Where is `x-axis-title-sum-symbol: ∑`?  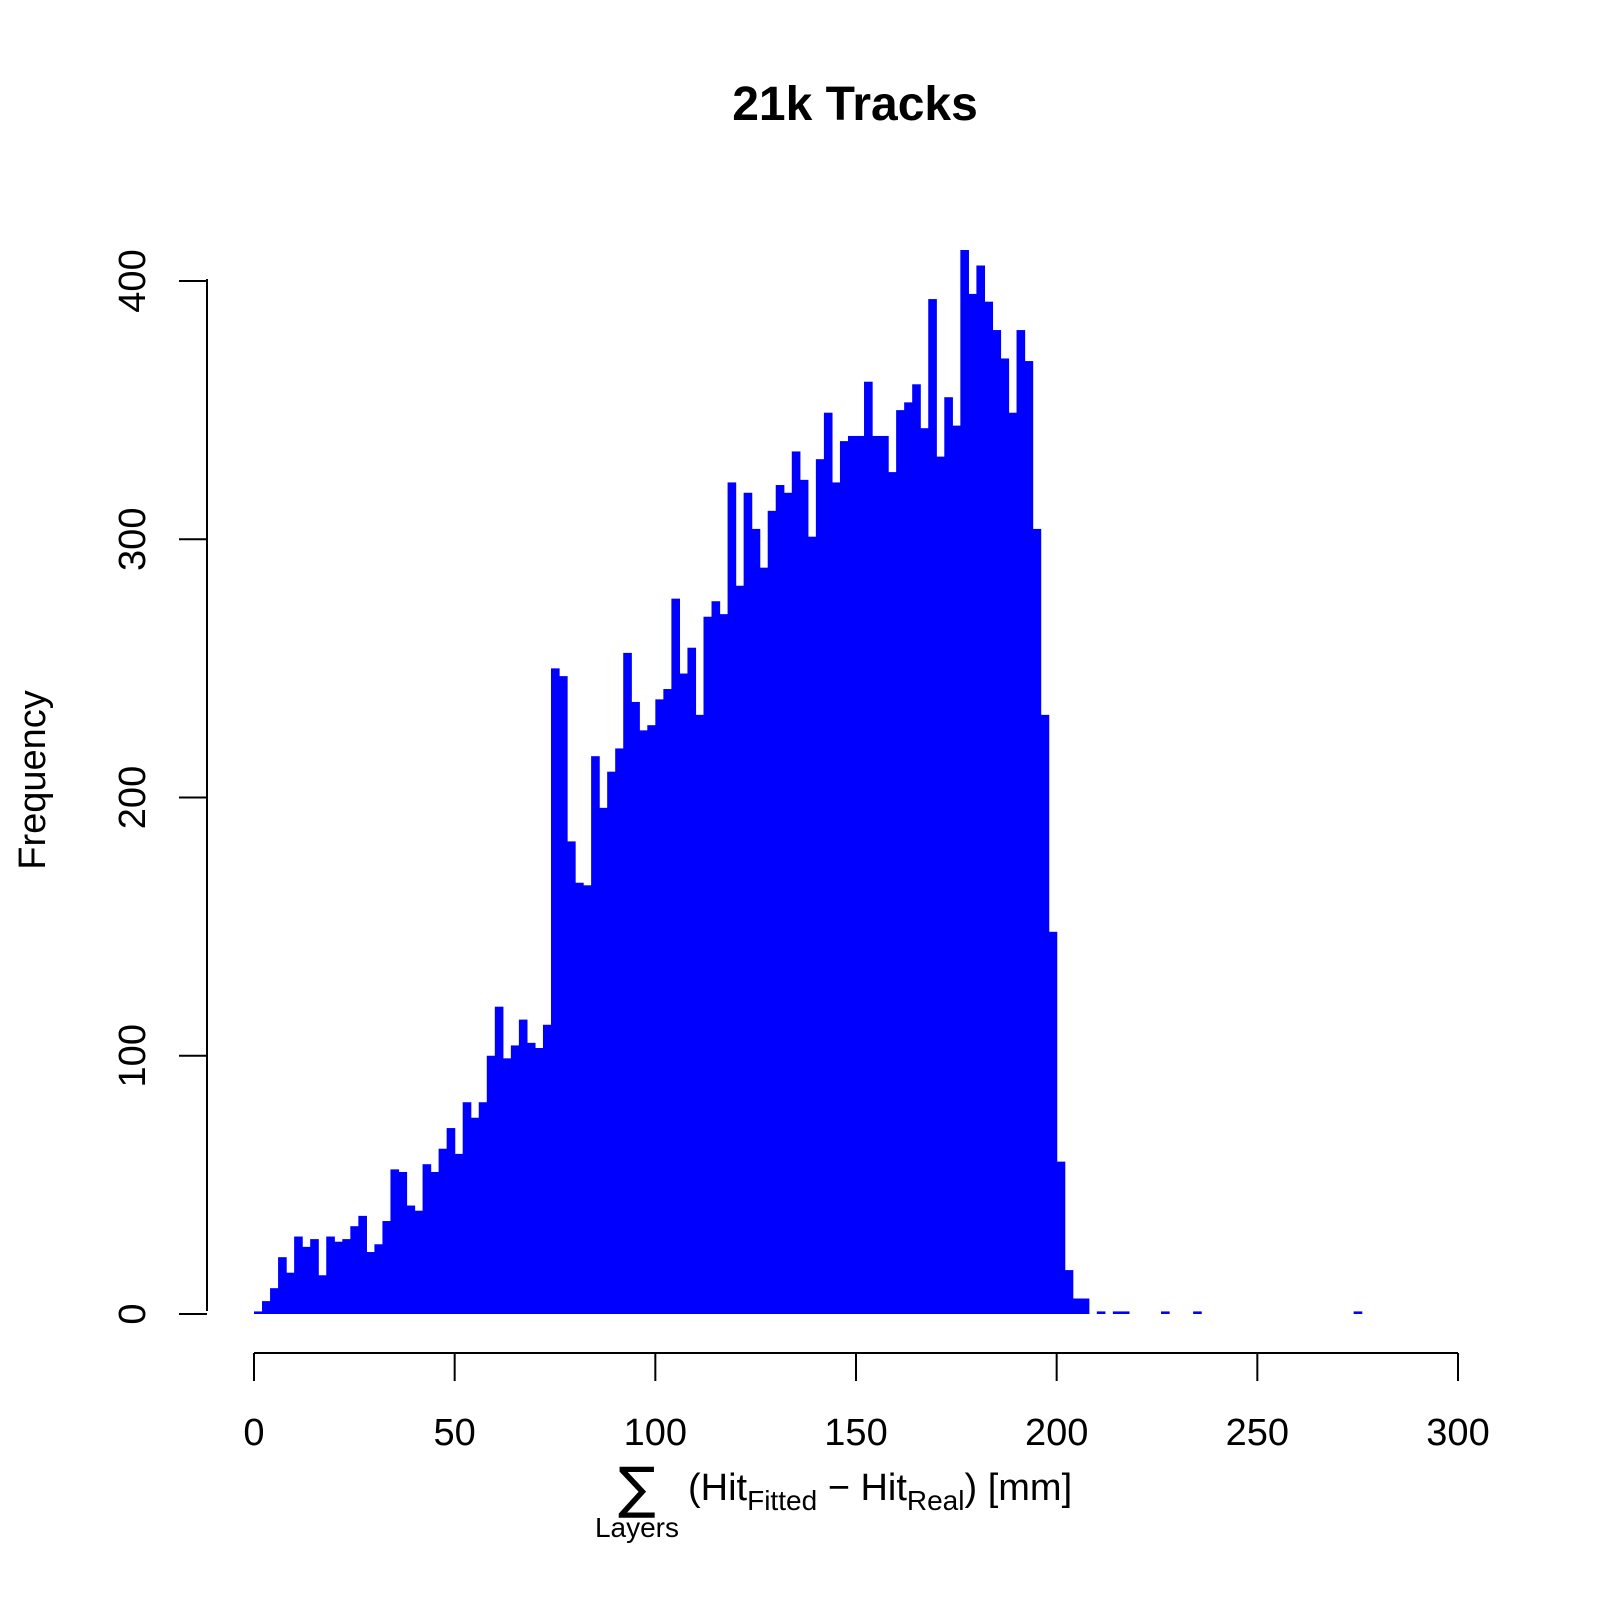
x-axis-title-sum-symbol: ∑ is located at coordinates (637, 1488).